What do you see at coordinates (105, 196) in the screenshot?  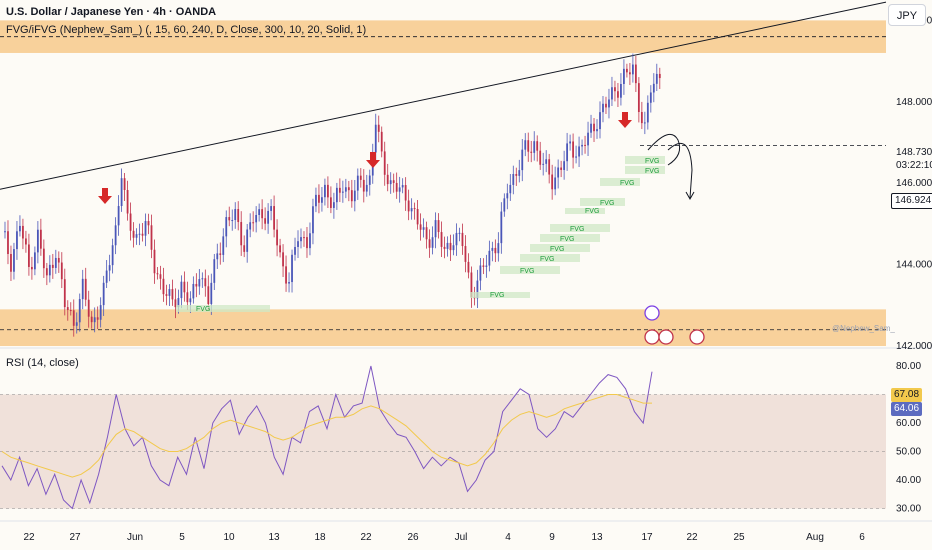 I see `swing-high-marker` at bounding box center [105, 196].